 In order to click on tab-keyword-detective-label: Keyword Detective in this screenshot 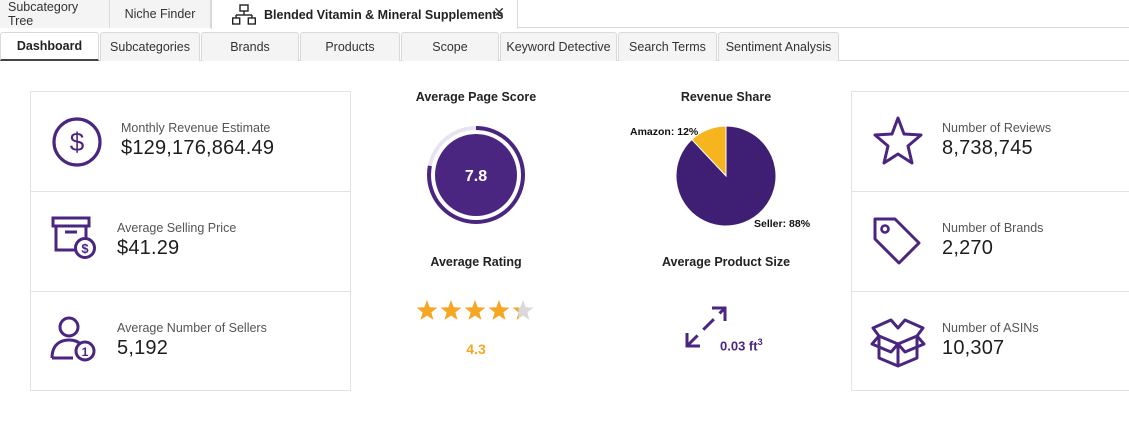, I will do `click(558, 47)`.